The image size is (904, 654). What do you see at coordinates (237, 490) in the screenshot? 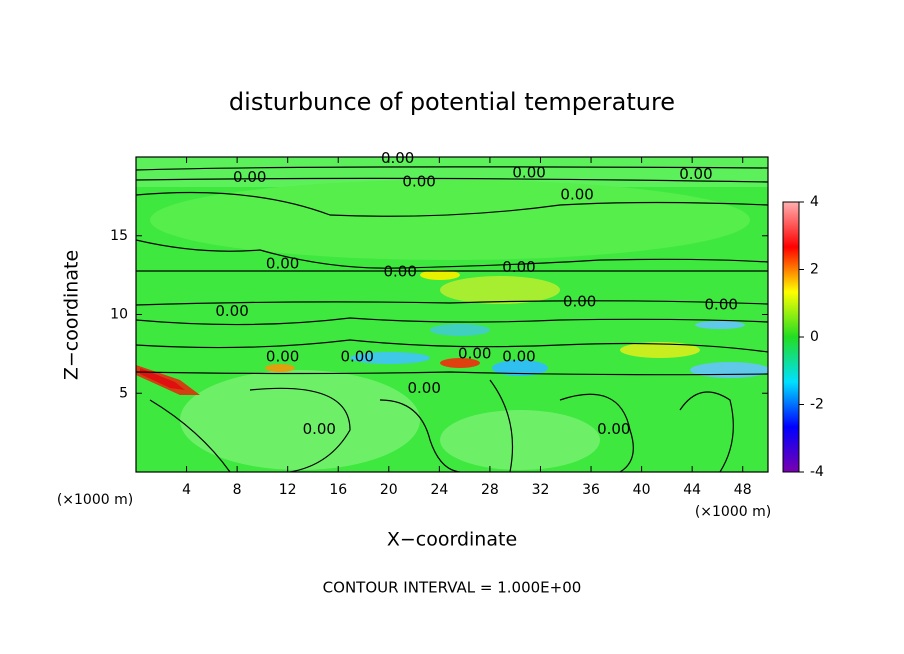
I see `x-tick-label: 8` at bounding box center [237, 490].